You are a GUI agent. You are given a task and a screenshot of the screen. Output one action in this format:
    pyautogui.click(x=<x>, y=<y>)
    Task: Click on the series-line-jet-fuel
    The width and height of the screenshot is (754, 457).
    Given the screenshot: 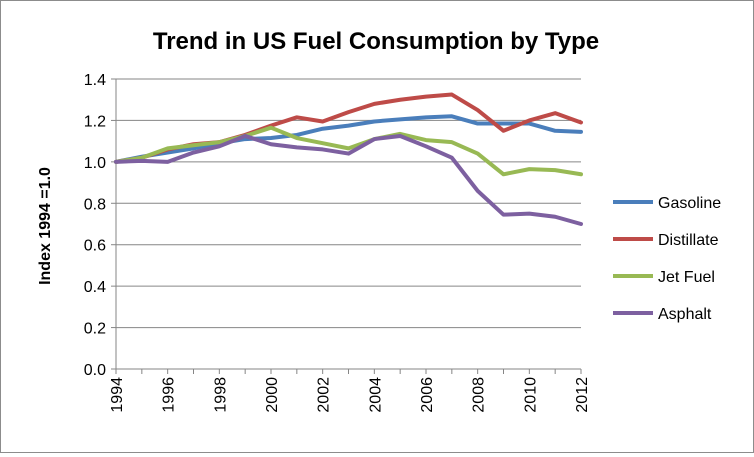 What is the action you would take?
    pyautogui.click(x=348, y=151)
    